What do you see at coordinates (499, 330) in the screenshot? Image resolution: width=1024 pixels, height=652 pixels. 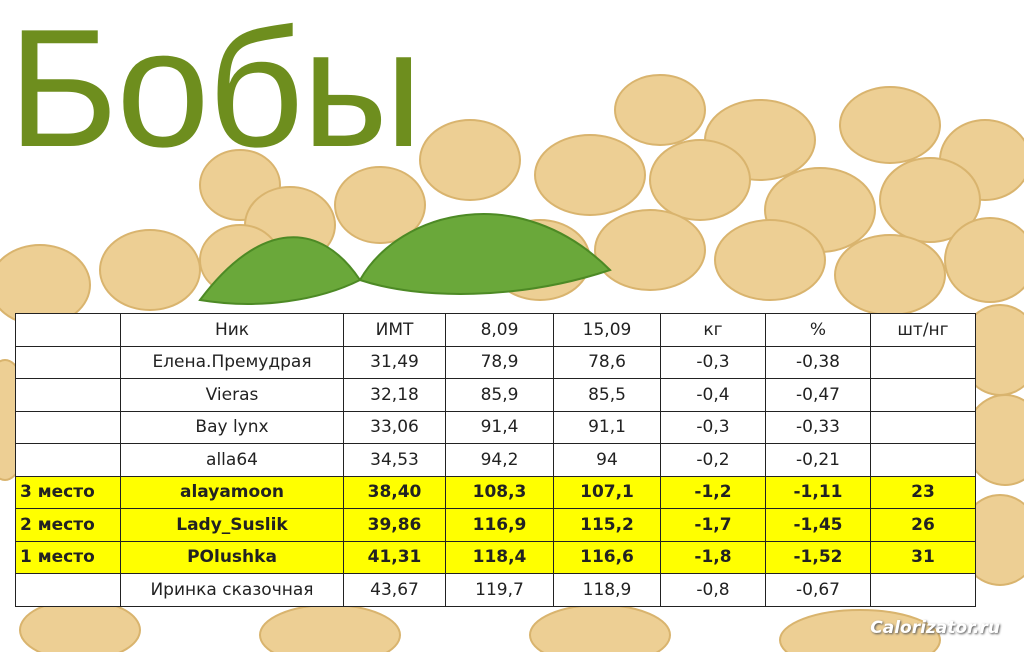 I see `header-cell: 8,09` at bounding box center [499, 330].